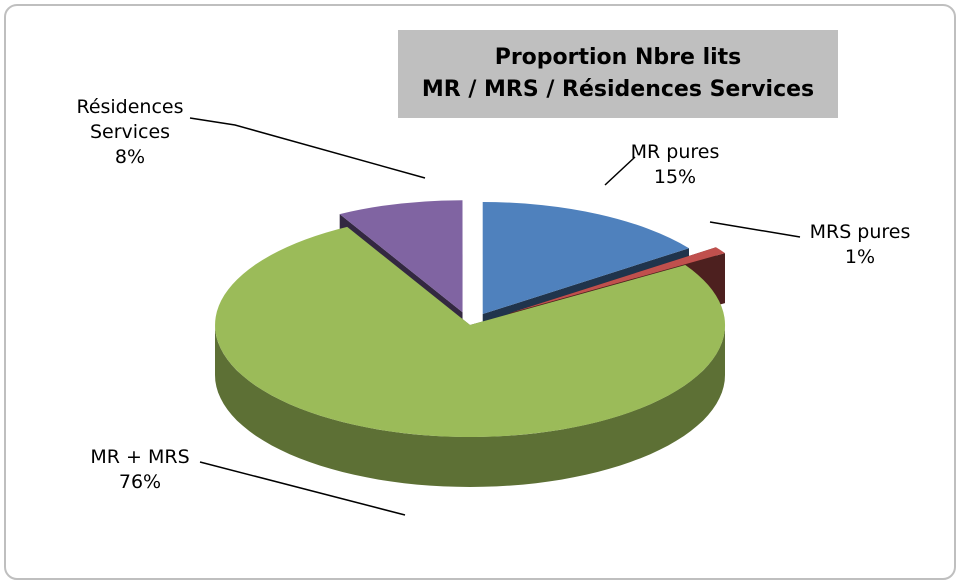 This screenshot has height=584, width=960. Describe the element at coordinates (675, 177) in the screenshot. I see `value-label: 15%` at that location.